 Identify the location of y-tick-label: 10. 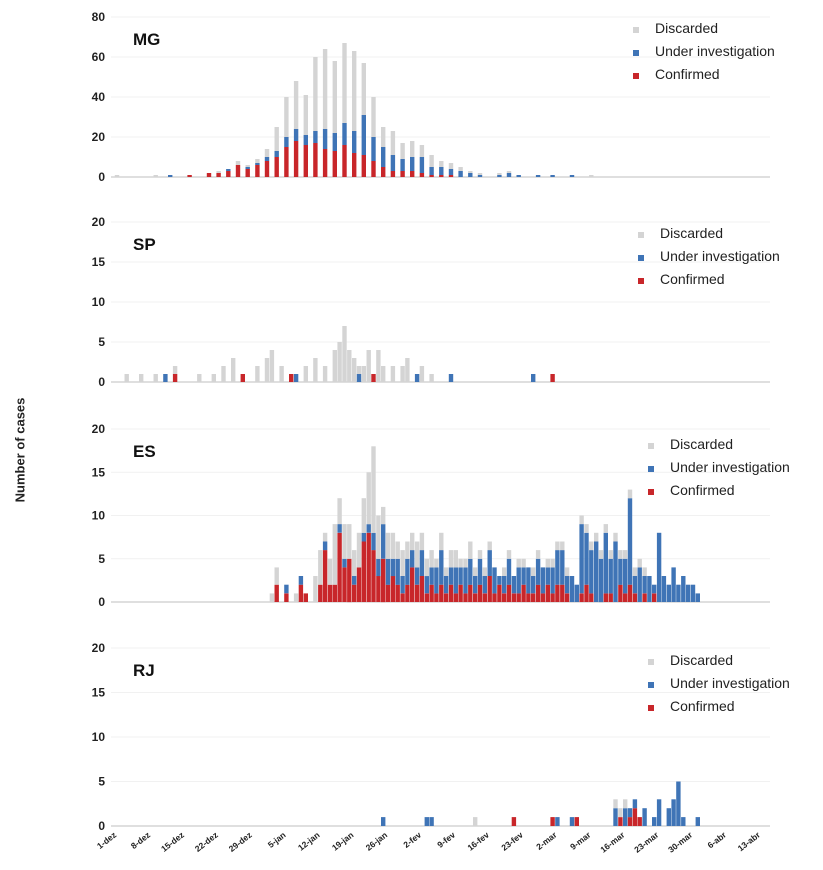
(99, 737).